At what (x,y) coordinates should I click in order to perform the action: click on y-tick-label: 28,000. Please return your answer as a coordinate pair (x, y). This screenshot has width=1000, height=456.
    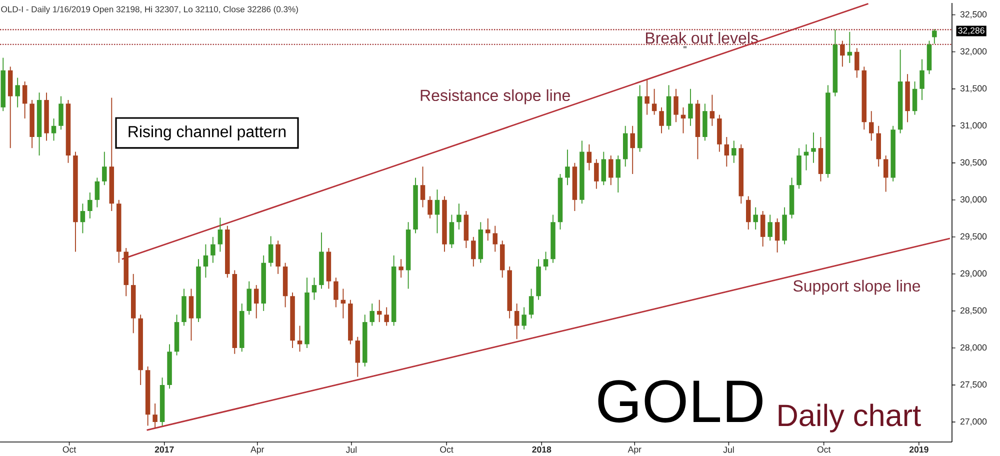
    Looking at the image, I should click on (973, 348).